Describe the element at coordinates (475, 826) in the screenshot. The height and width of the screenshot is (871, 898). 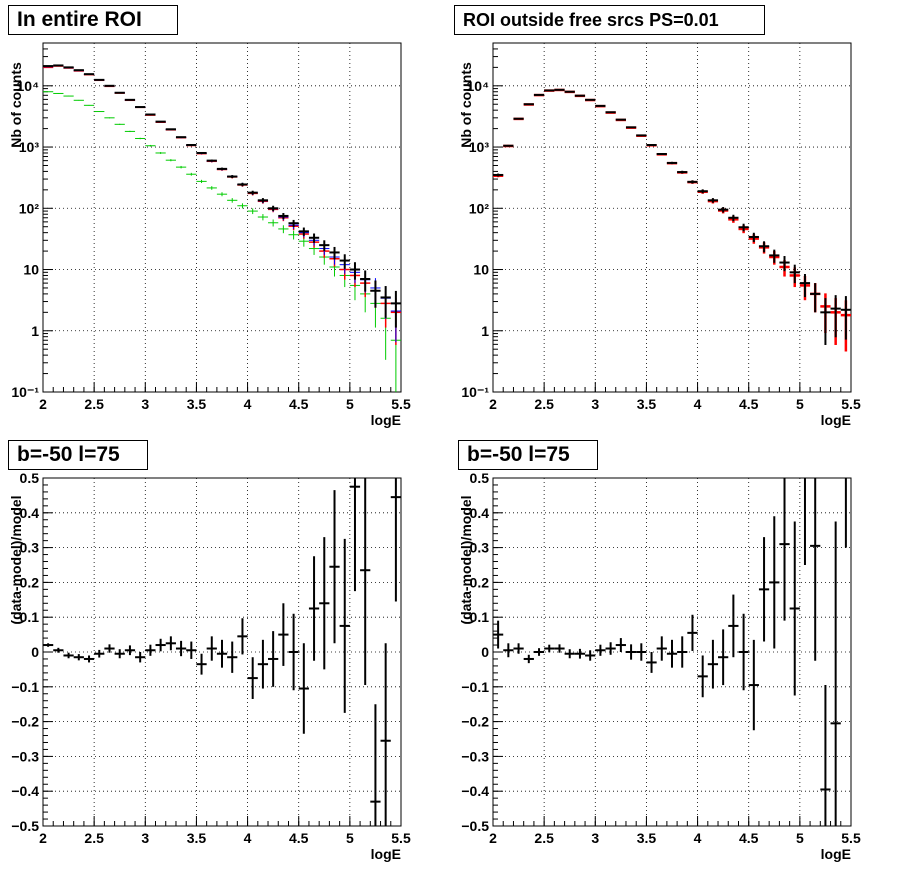
I see `y-tick-label: −0.5` at that location.